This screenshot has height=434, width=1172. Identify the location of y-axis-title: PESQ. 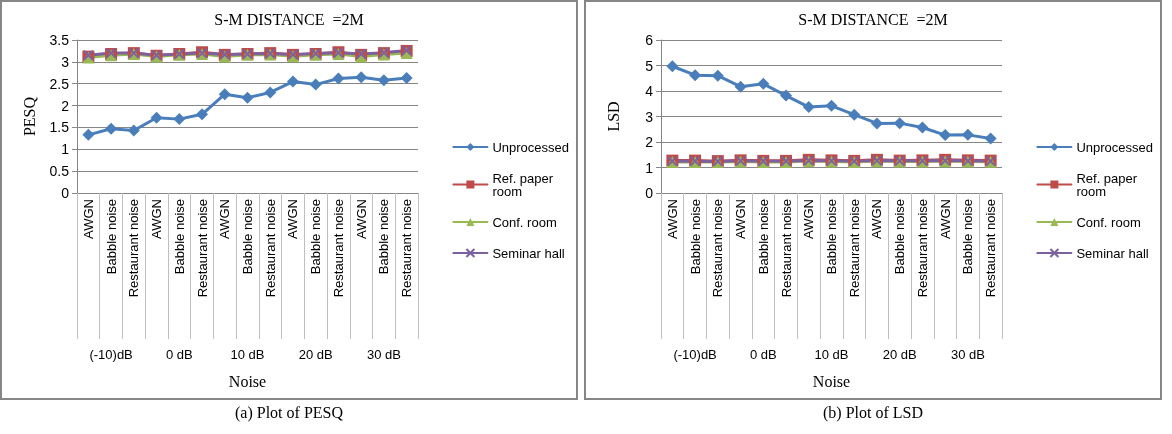
(29, 116).